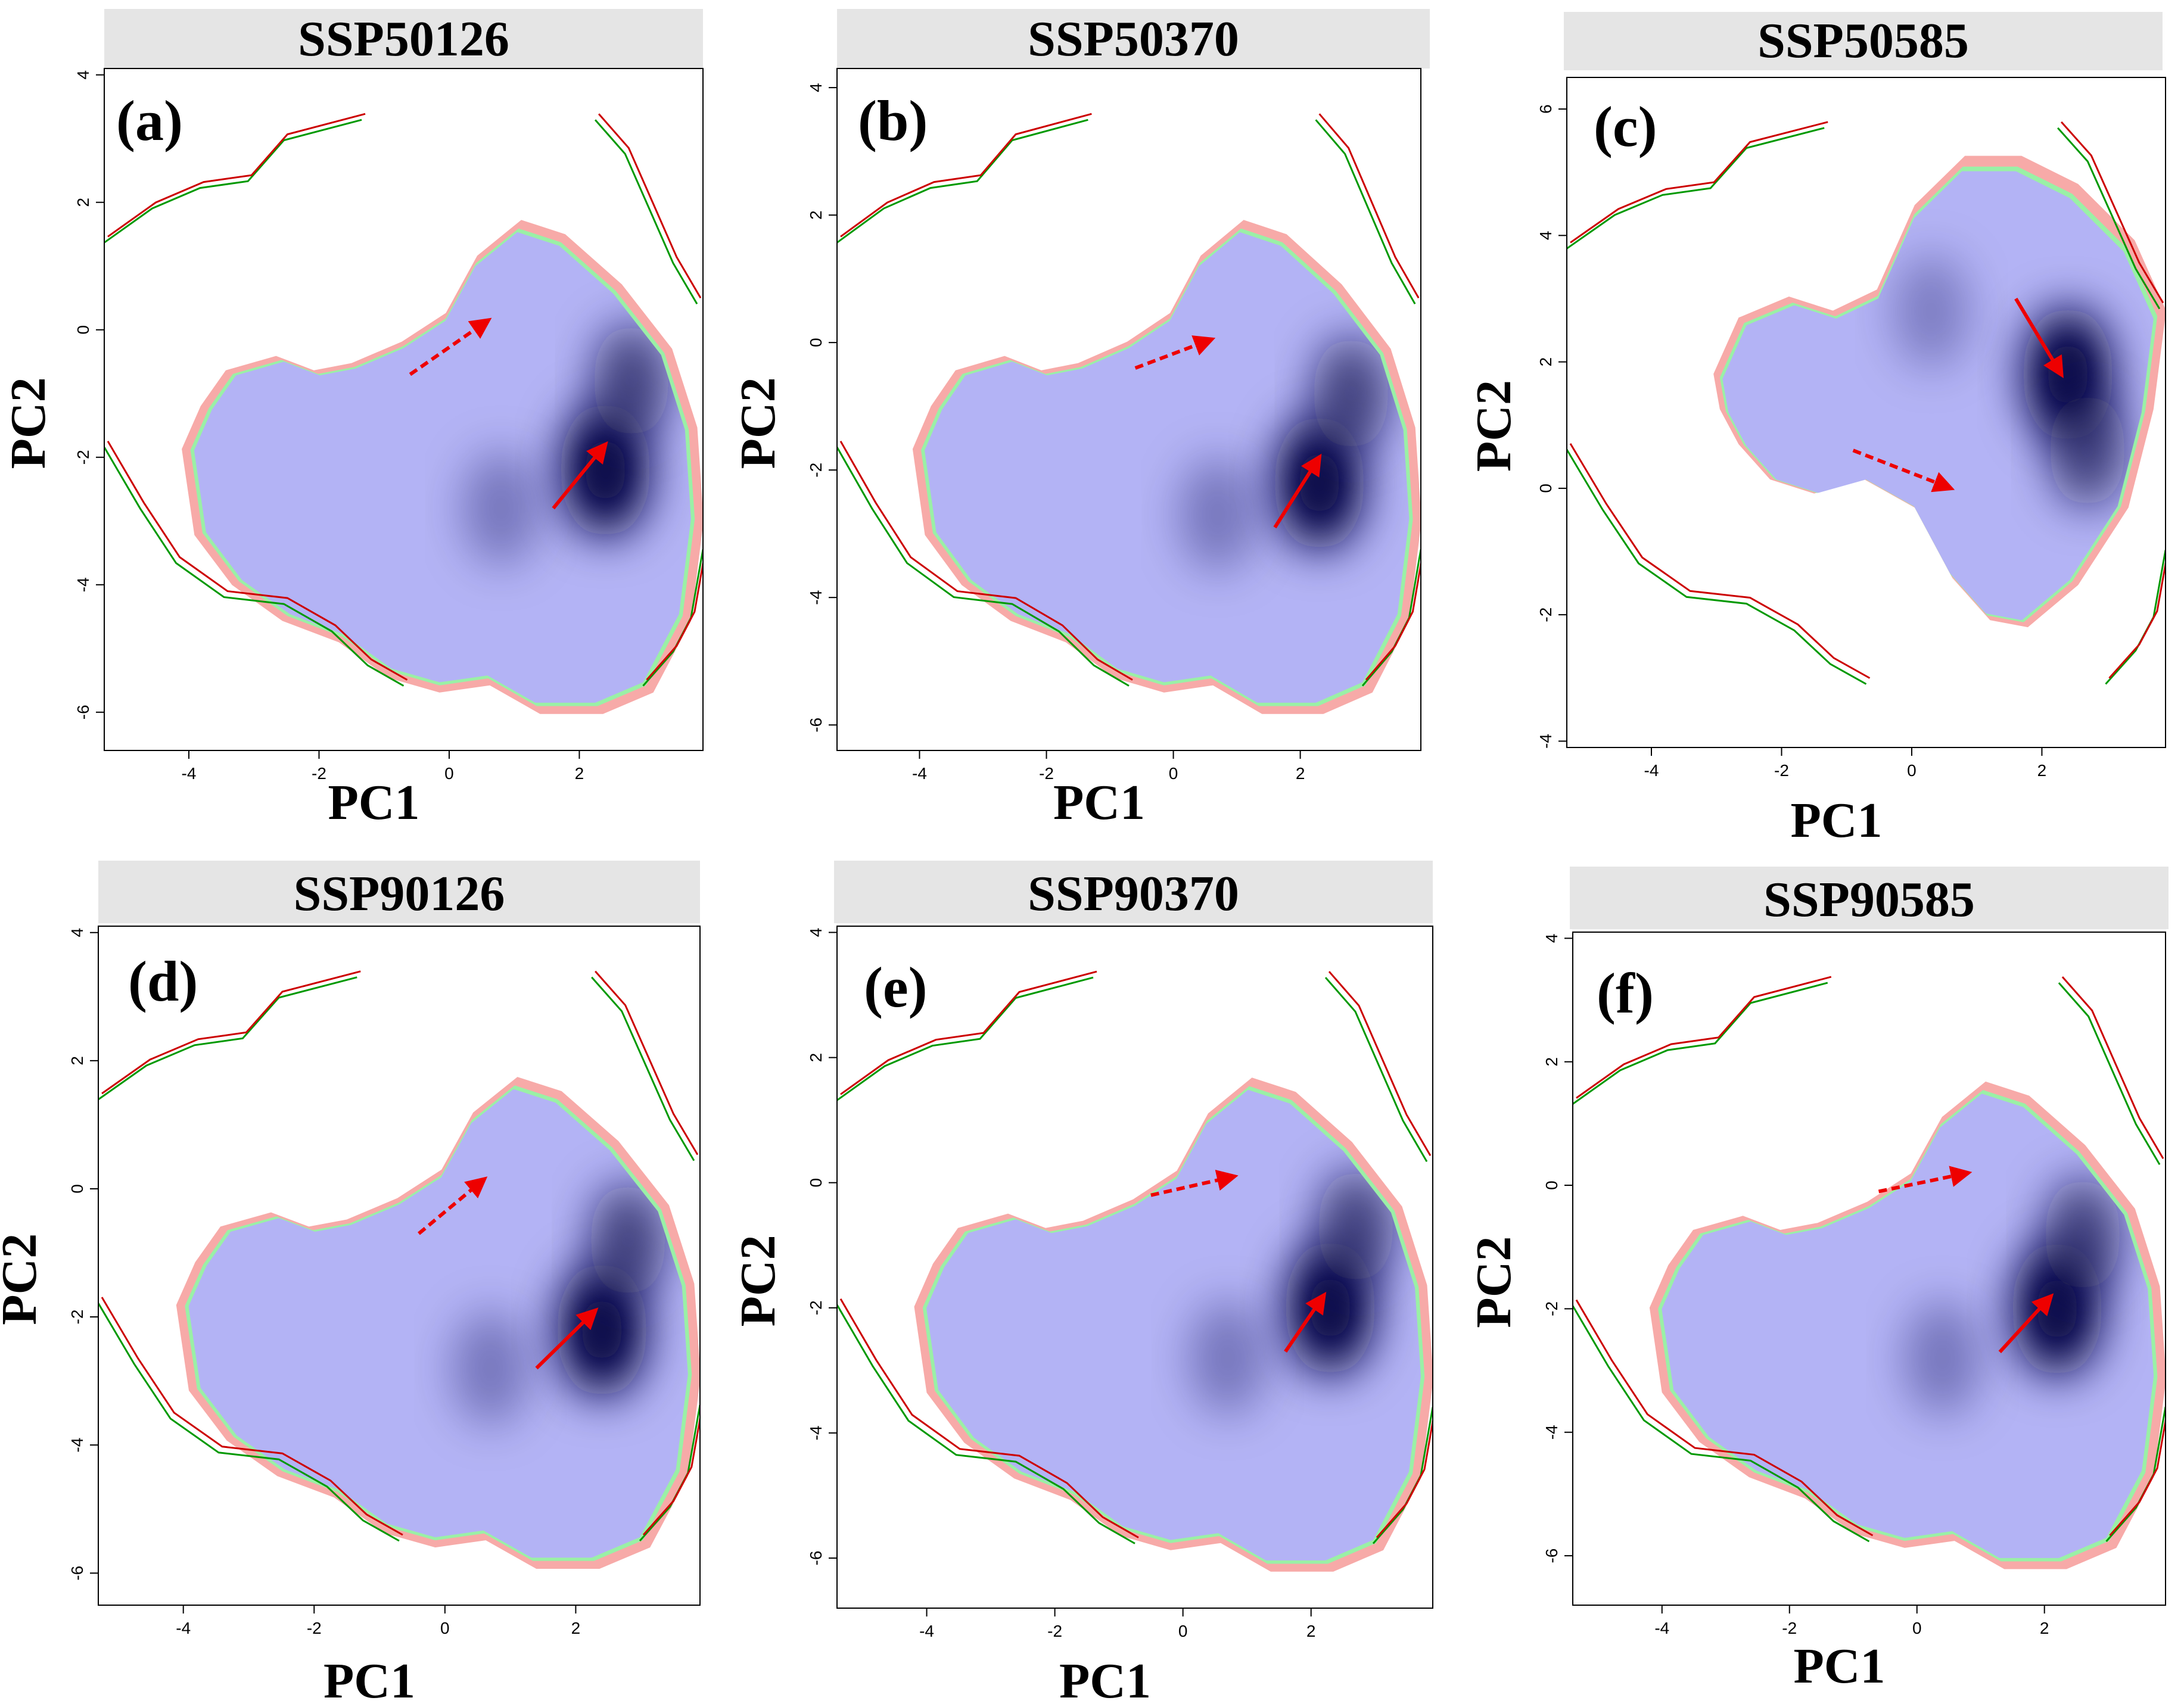 The height and width of the screenshot is (1707, 2184). What do you see at coordinates (896, 987) in the screenshot?
I see `panel-tag: (e)` at bounding box center [896, 987].